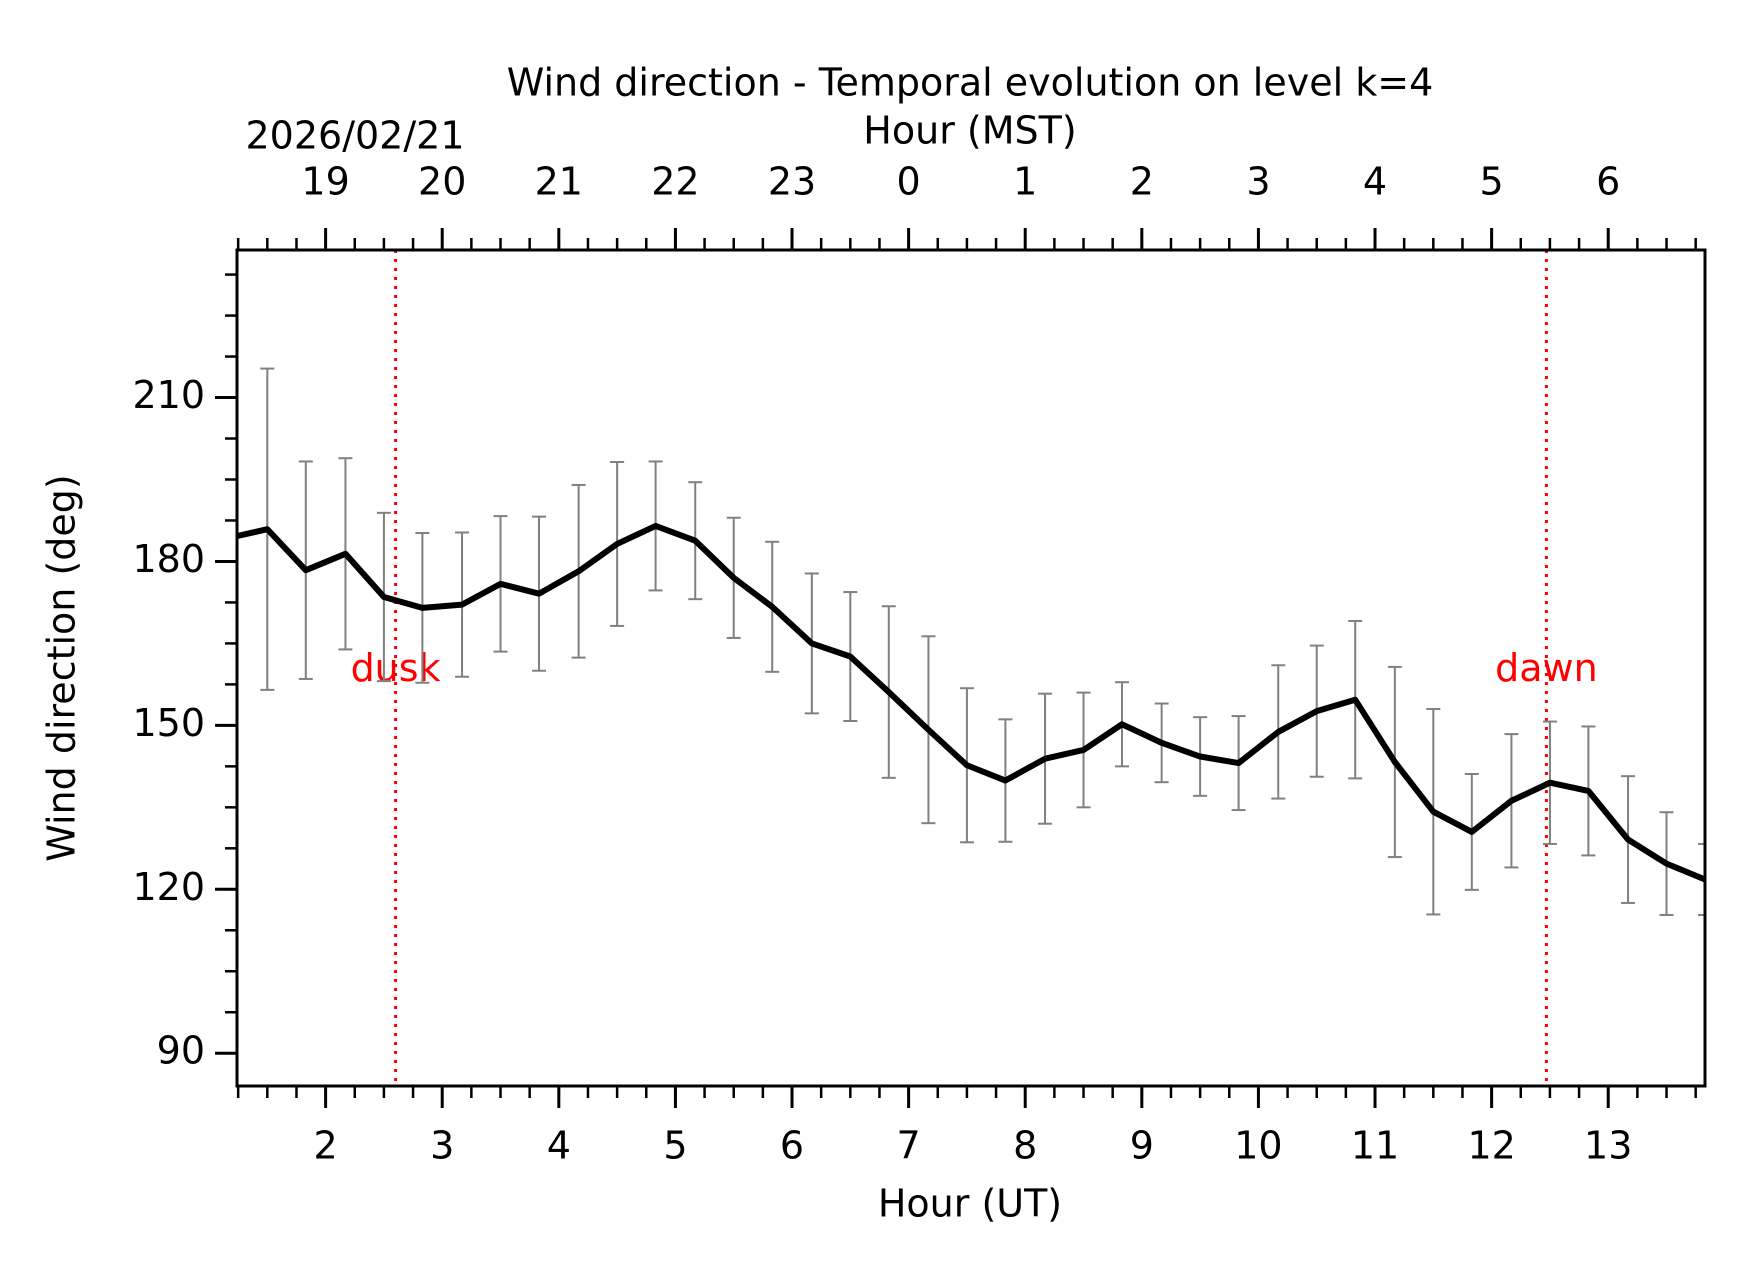 The height and width of the screenshot is (1282, 1742). I want to click on x-tick-label: 5, so click(675, 1146).